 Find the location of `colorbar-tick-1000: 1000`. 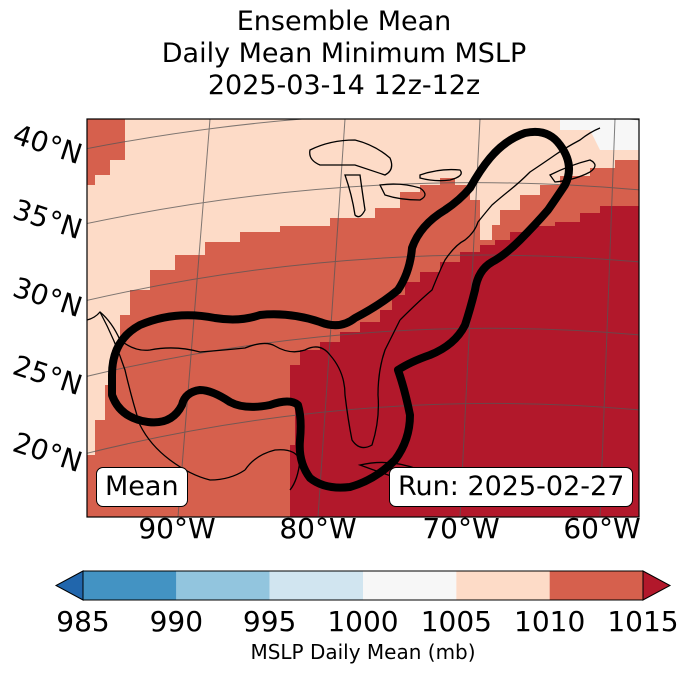

colorbar-tick-1000: 1000 is located at coordinates (363, 621).